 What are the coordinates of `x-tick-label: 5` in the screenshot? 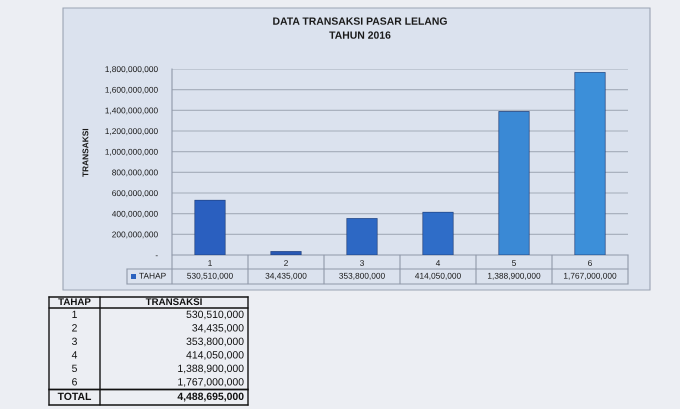 It's located at (514, 263).